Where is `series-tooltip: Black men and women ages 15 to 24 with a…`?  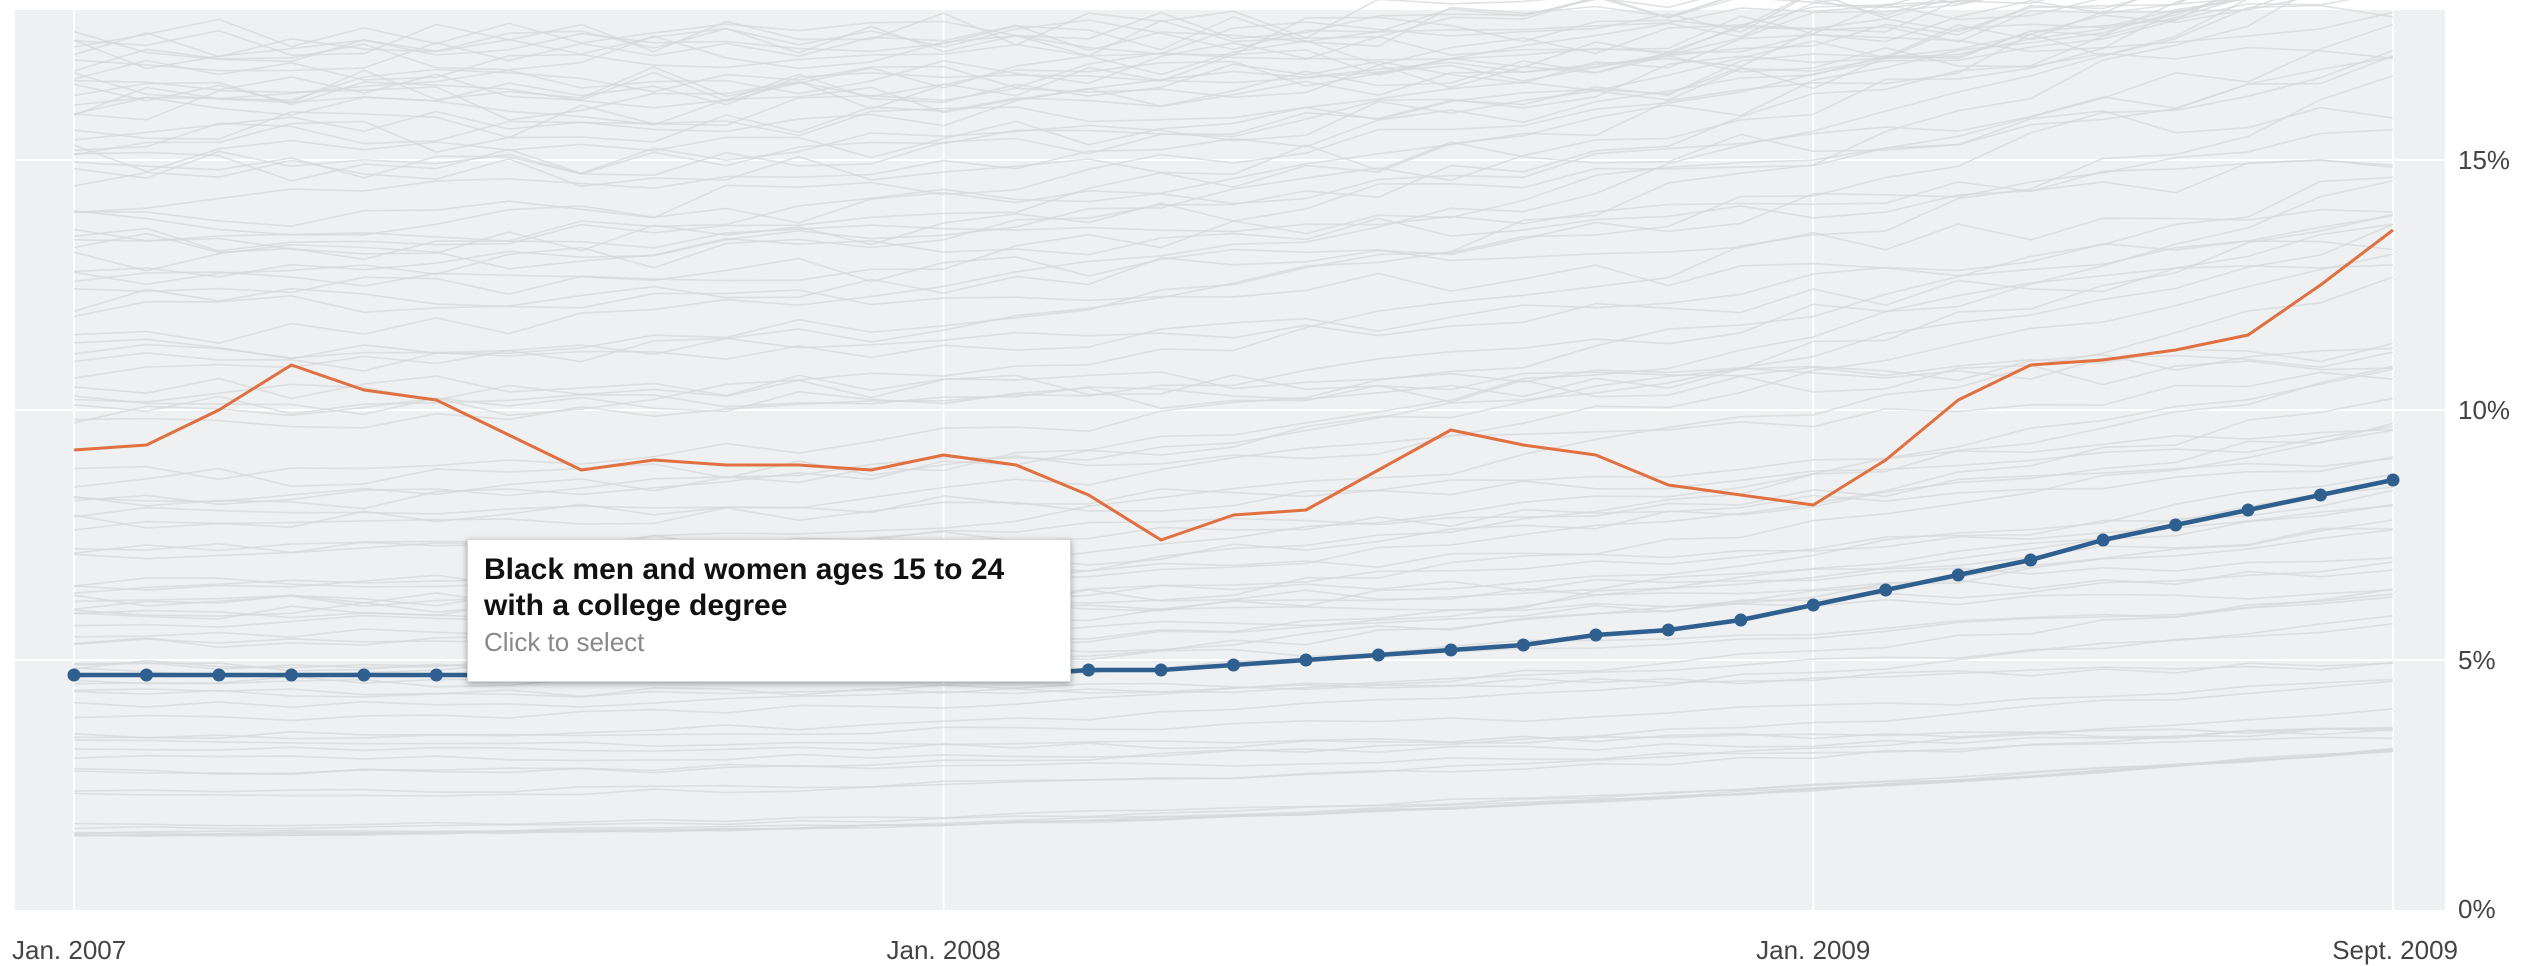 series-tooltip: Black men and women ages 15 to 24 with a… is located at coordinates (769, 610).